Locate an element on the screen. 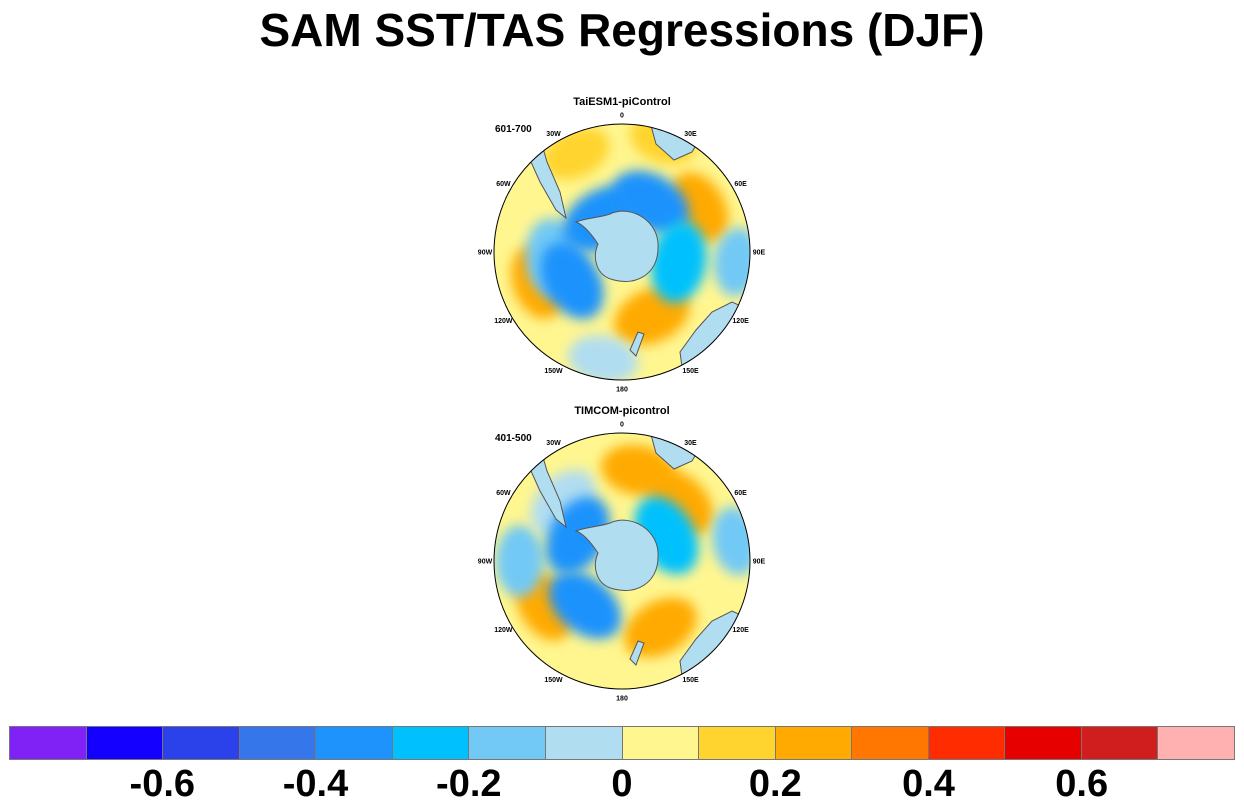 Image resolution: width=1244 pixels, height=807 pixels. panel-2-period: 401-500 is located at coordinates (513, 438).